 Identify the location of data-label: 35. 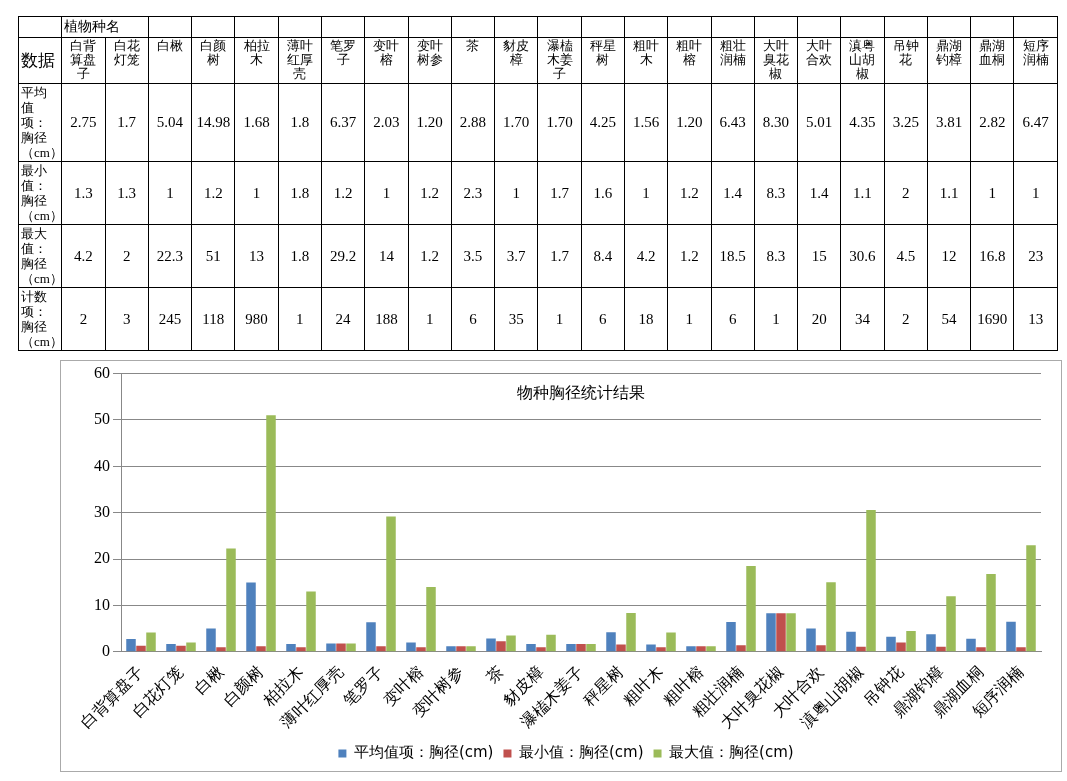
(516, 319).